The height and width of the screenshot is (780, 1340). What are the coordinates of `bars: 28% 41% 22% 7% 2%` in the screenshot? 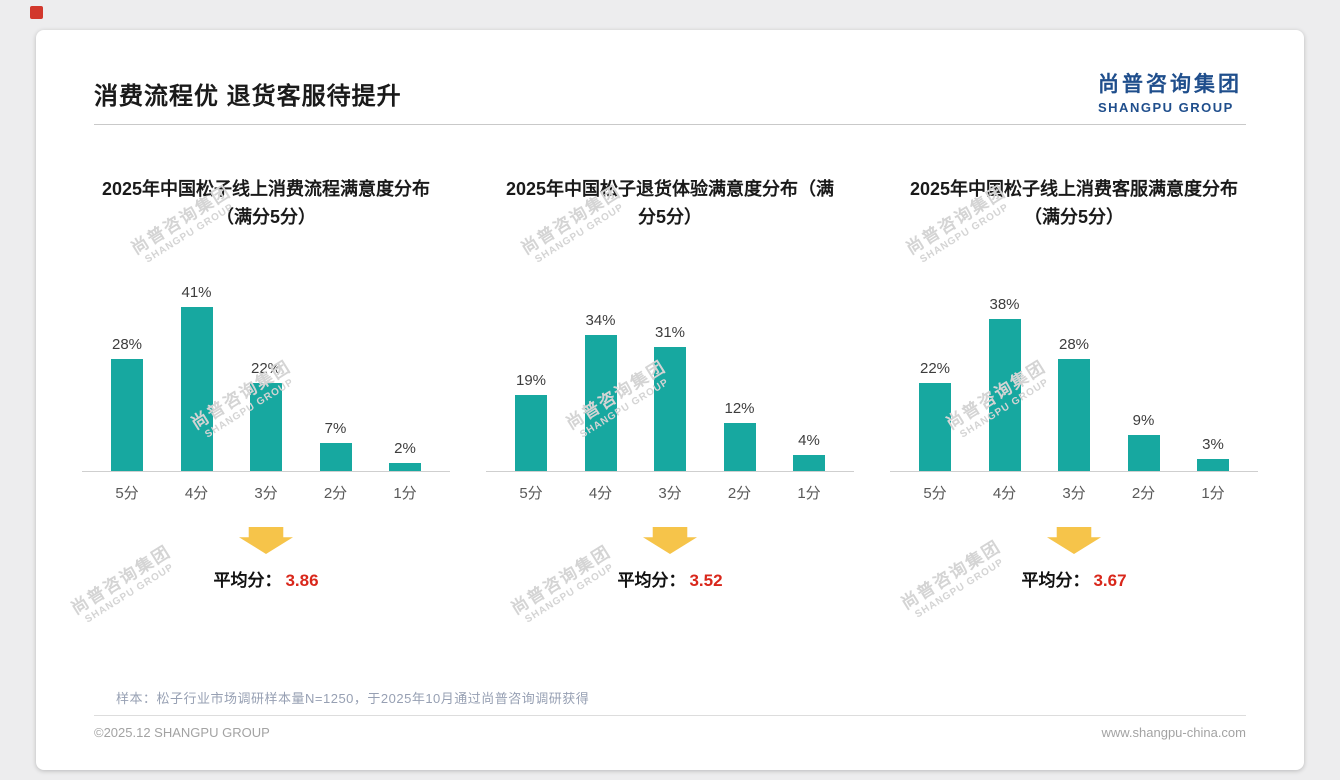 It's located at (266, 366).